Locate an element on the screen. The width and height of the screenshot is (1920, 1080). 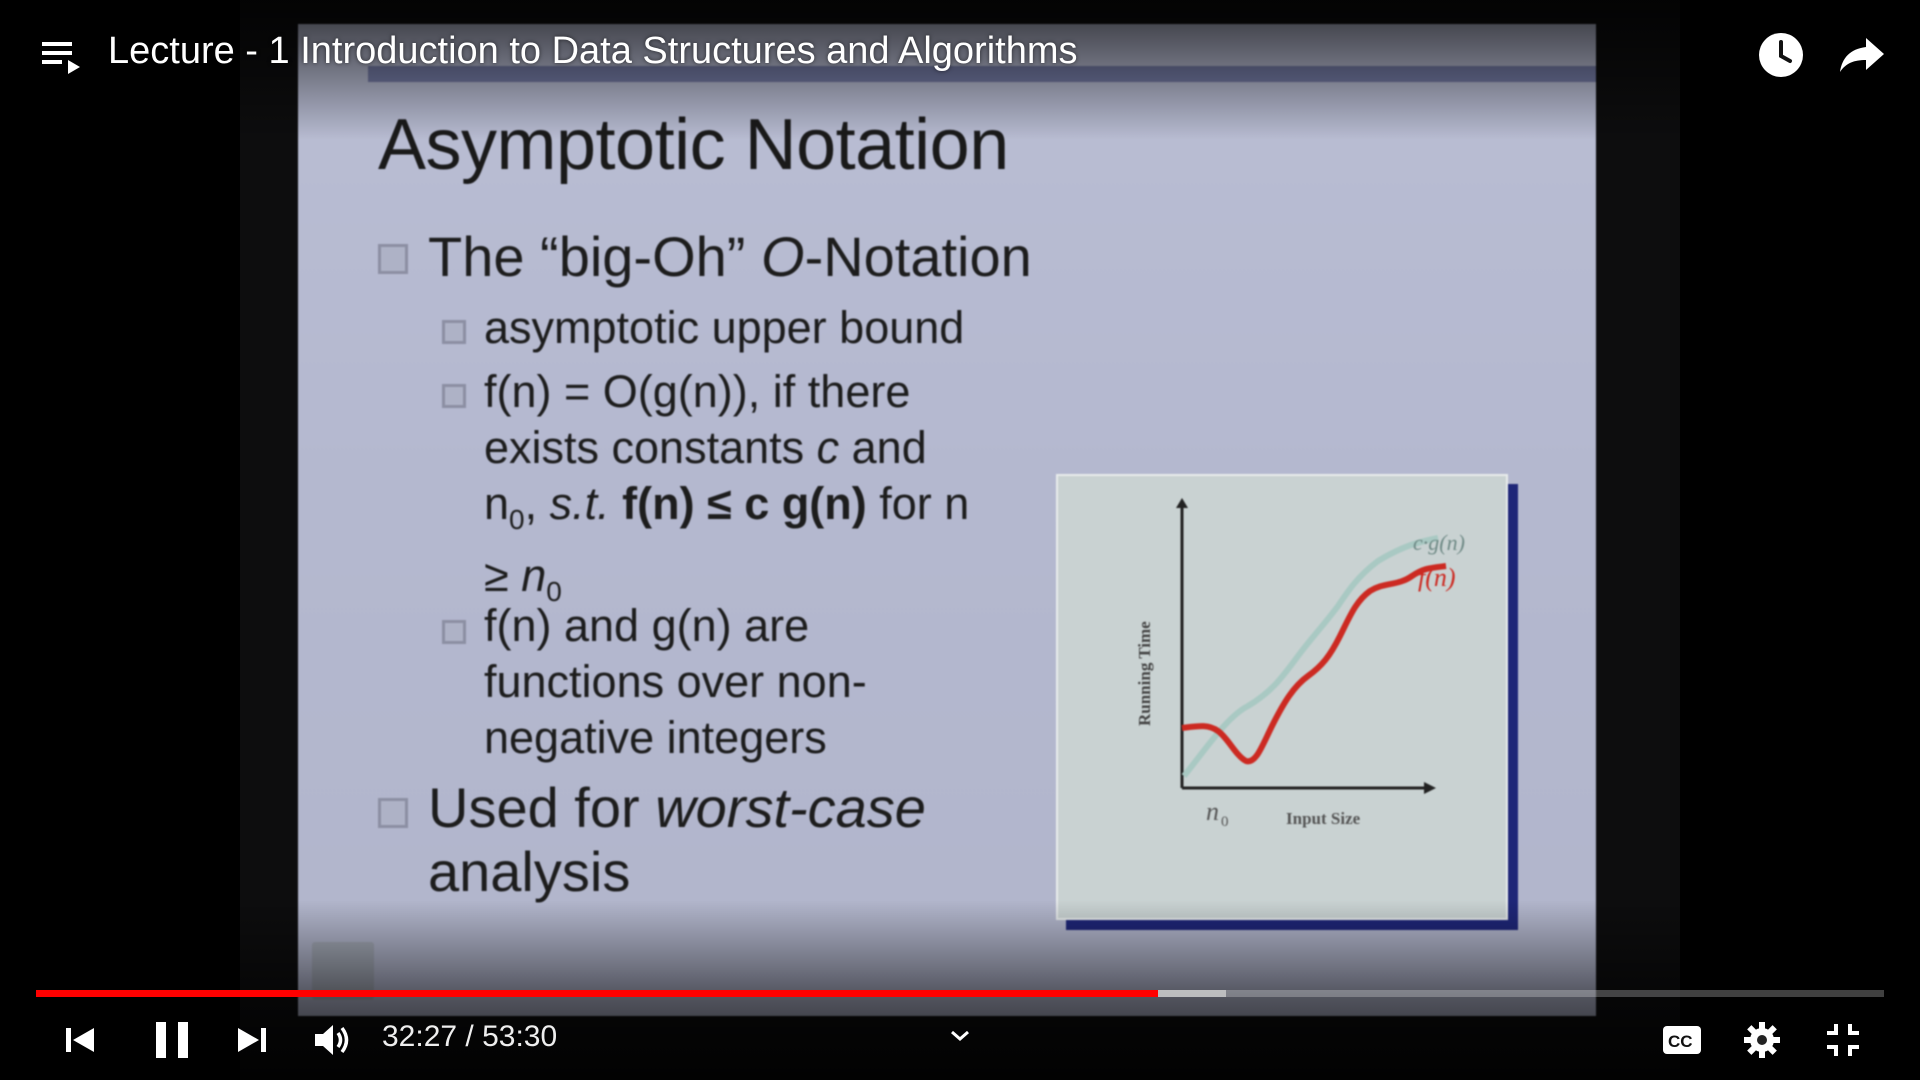
next-button is located at coordinates (252, 1040).